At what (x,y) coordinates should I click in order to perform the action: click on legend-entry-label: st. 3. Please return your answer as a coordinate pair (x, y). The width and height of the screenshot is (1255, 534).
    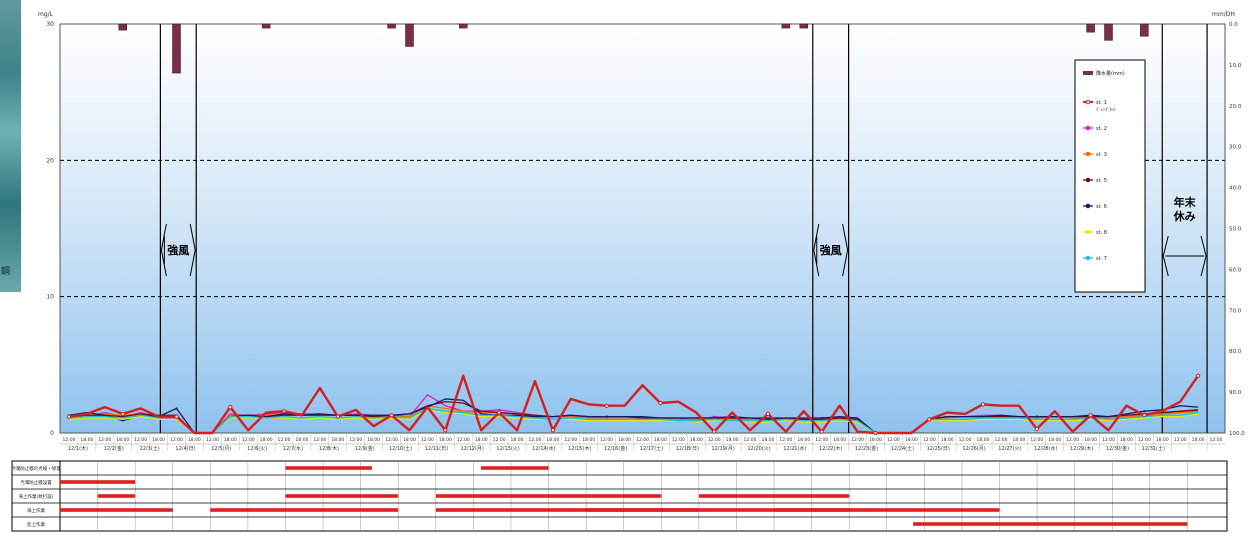
    Looking at the image, I should click on (1101, 155).